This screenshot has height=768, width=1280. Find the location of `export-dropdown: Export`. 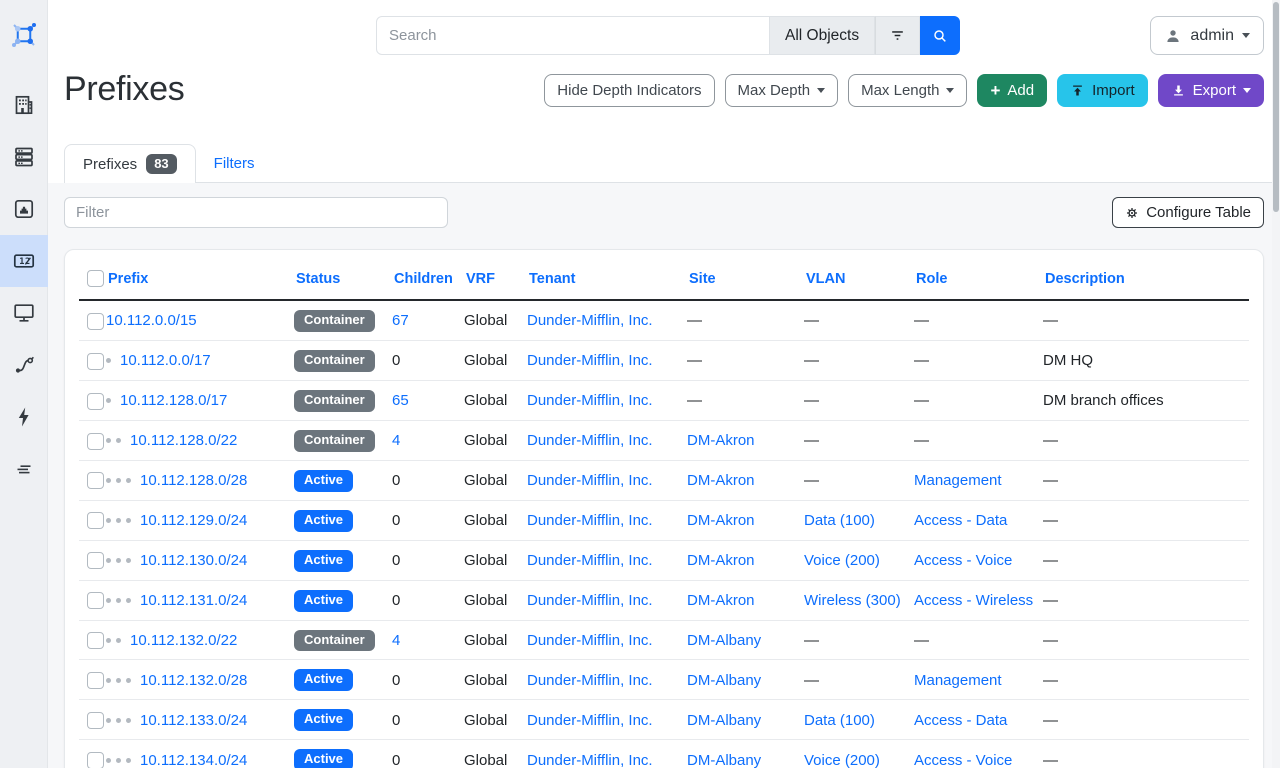

export-dropdown: Export is located at coordinates (1210, 90).